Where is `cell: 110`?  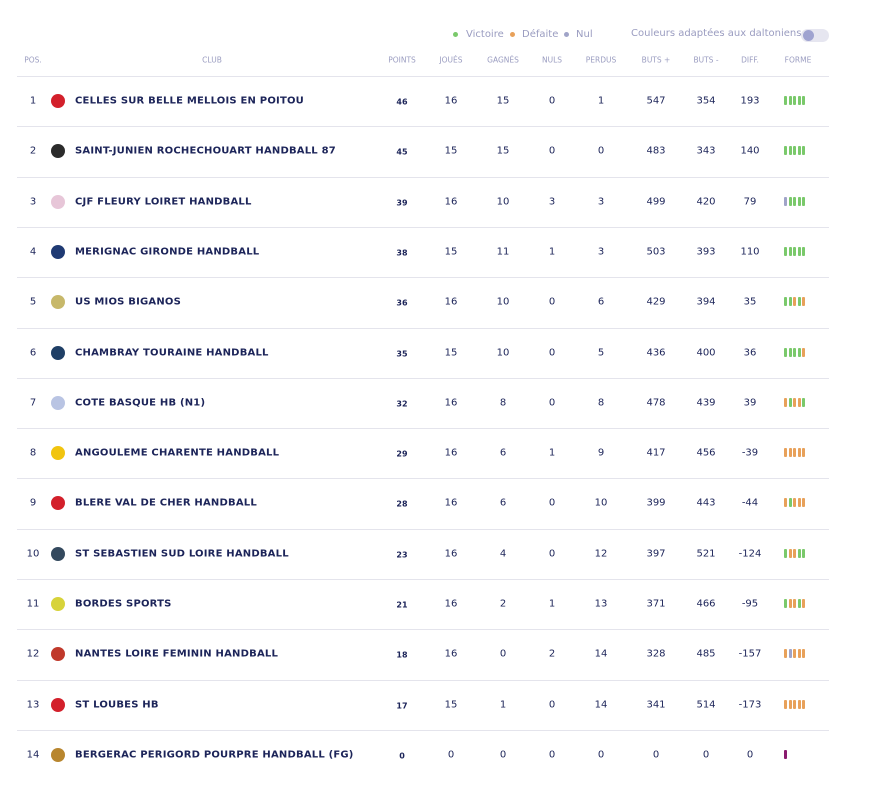 cell: 110 is located at coordinates (750, 252).